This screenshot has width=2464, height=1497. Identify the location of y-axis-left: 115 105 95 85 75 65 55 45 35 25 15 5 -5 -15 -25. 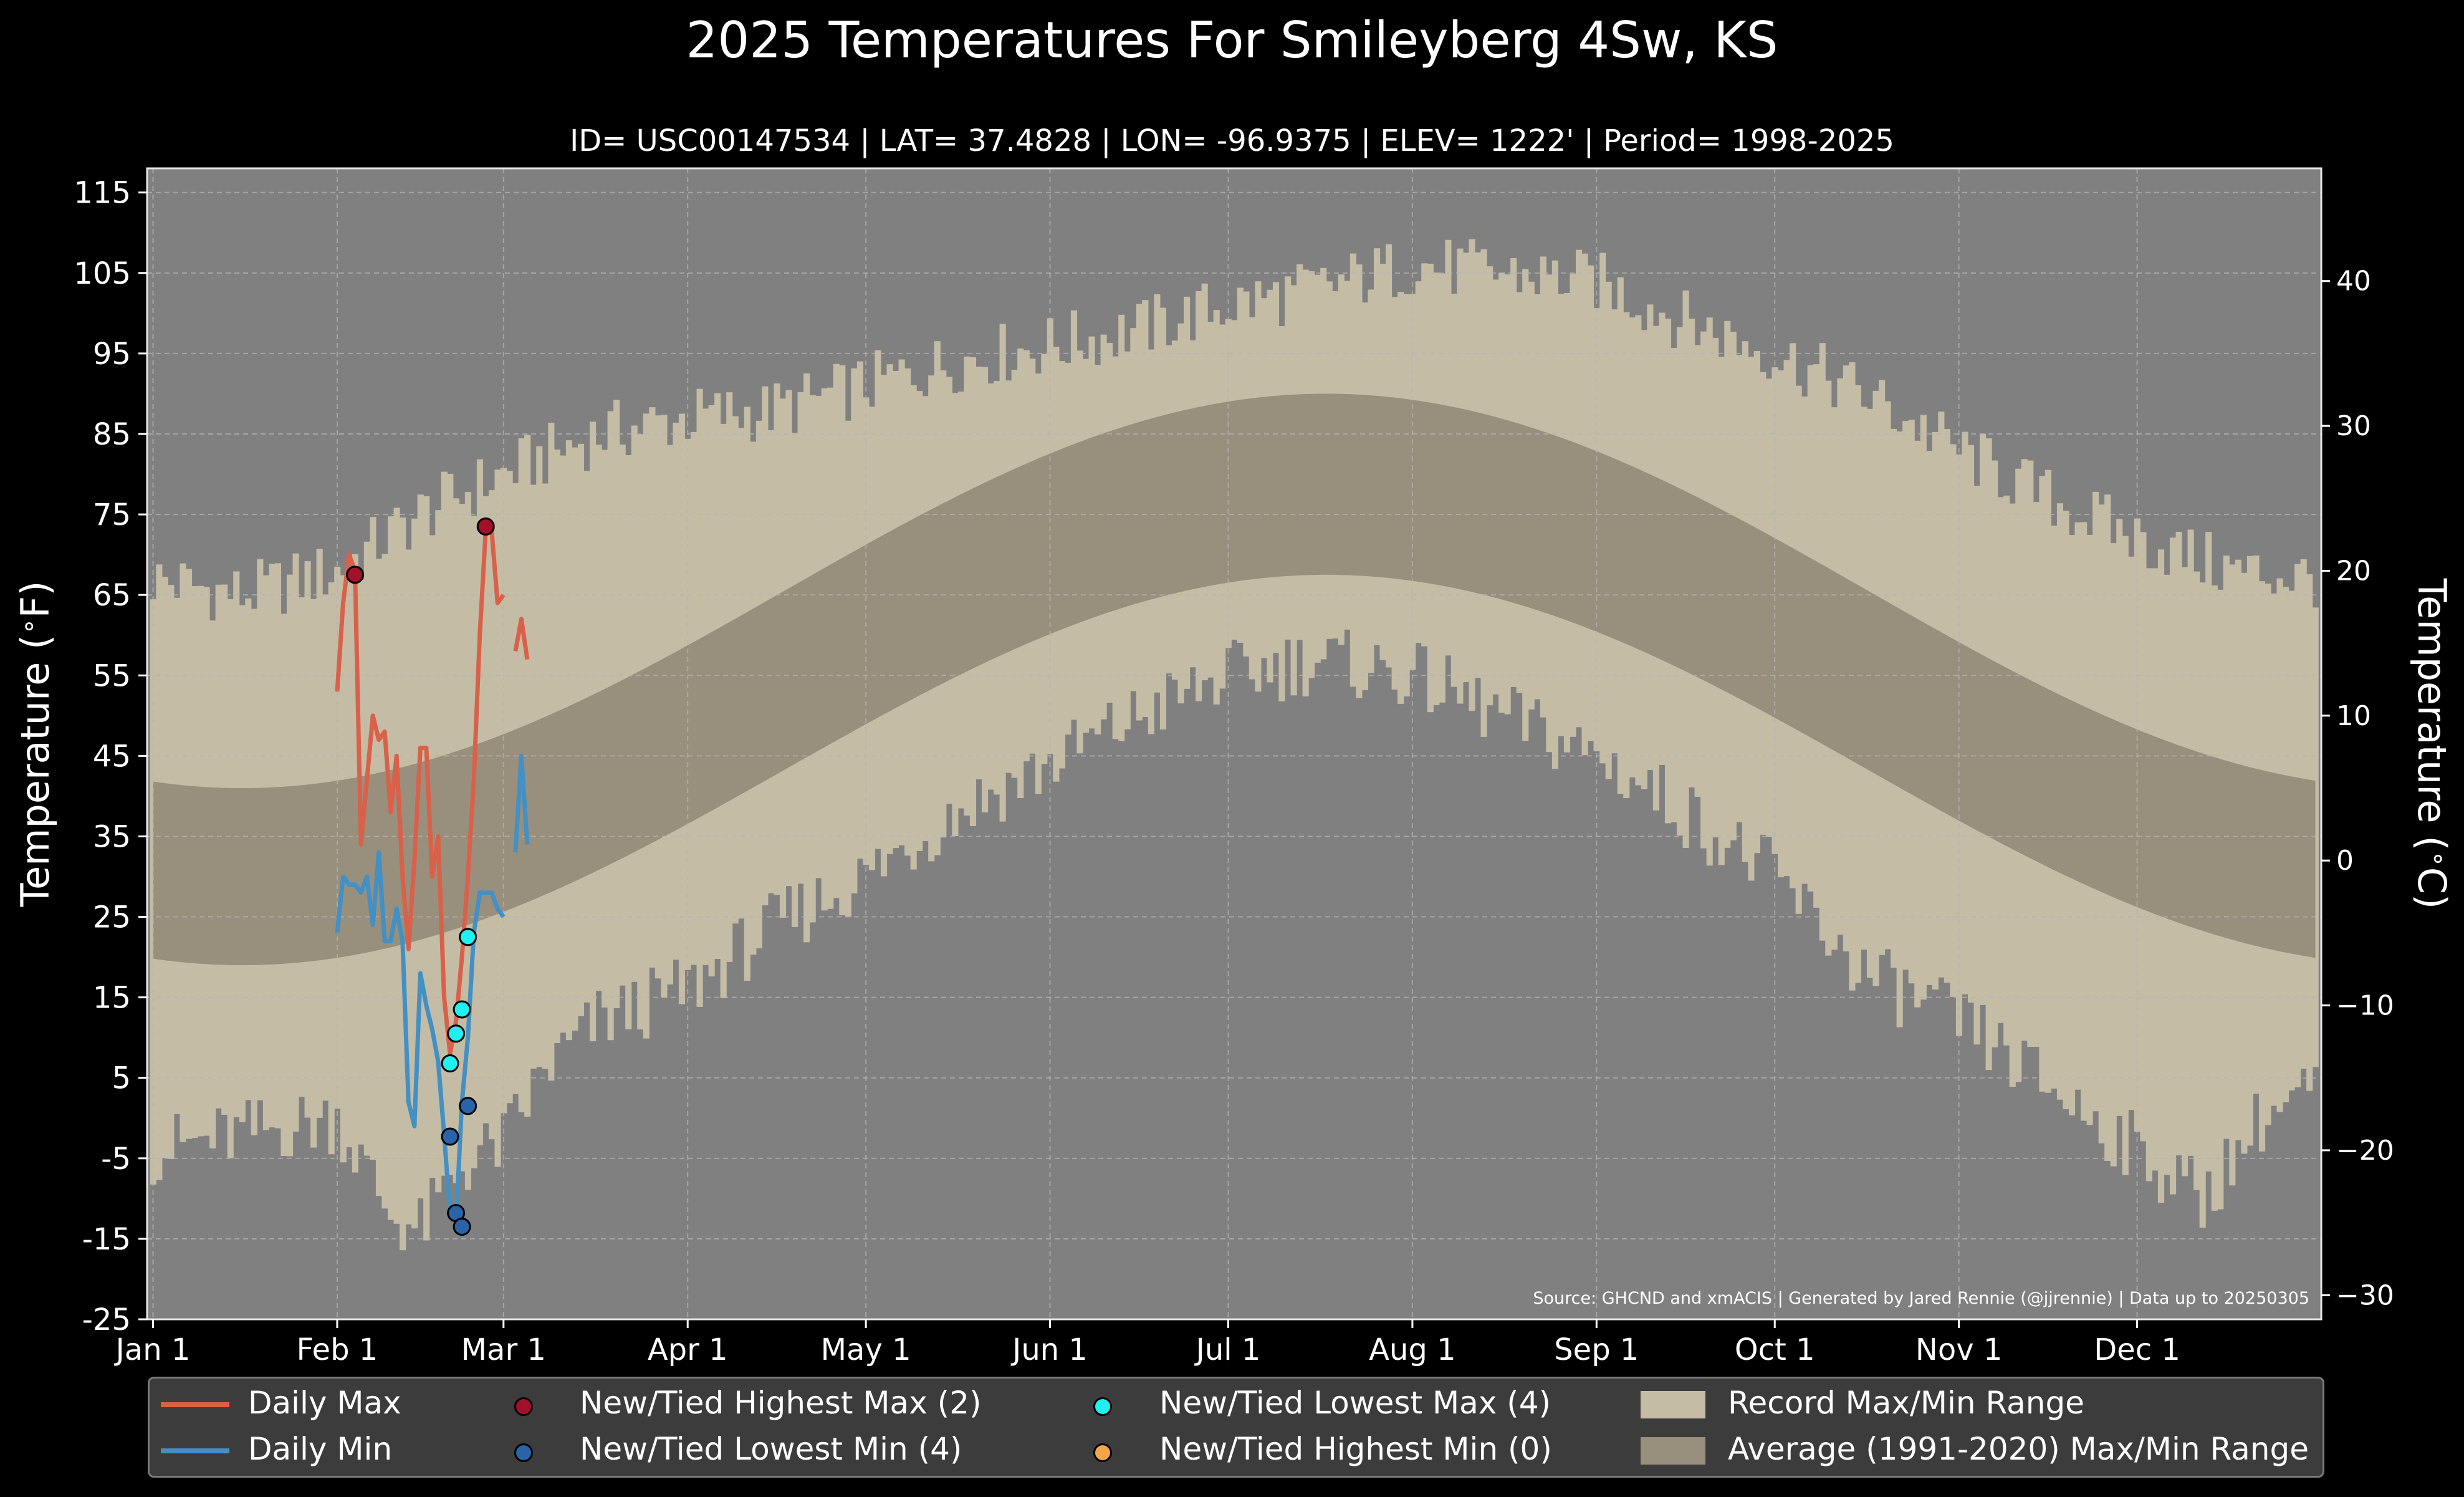
(110, 756).